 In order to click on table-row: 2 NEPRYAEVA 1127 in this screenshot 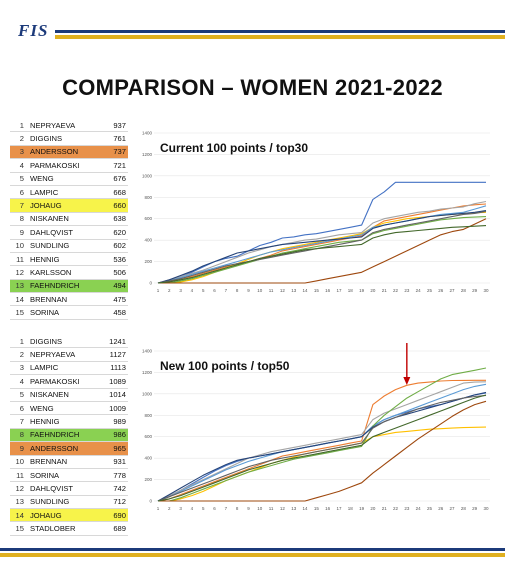, I will do `click(69, 354)`.